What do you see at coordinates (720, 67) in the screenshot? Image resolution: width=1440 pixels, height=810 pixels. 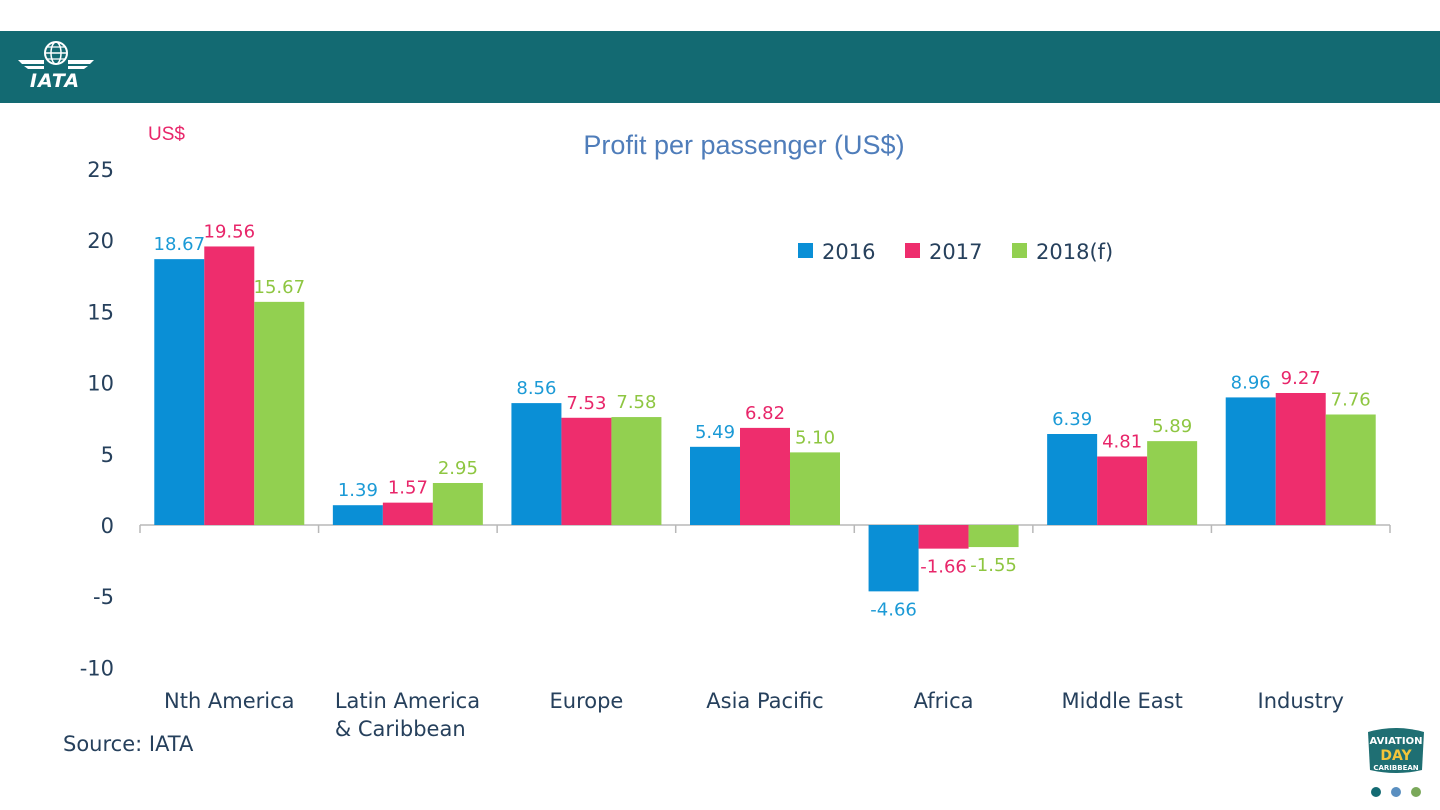 I see `header-banner` at bounding box center [720, 67].